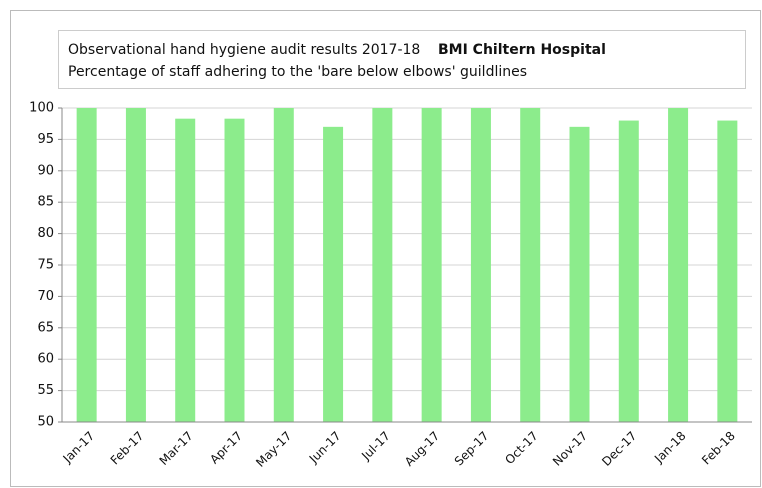 The height and width of the screenshot is (488, 762). I want to click on y-tick-label: 55, so click(45, 390).